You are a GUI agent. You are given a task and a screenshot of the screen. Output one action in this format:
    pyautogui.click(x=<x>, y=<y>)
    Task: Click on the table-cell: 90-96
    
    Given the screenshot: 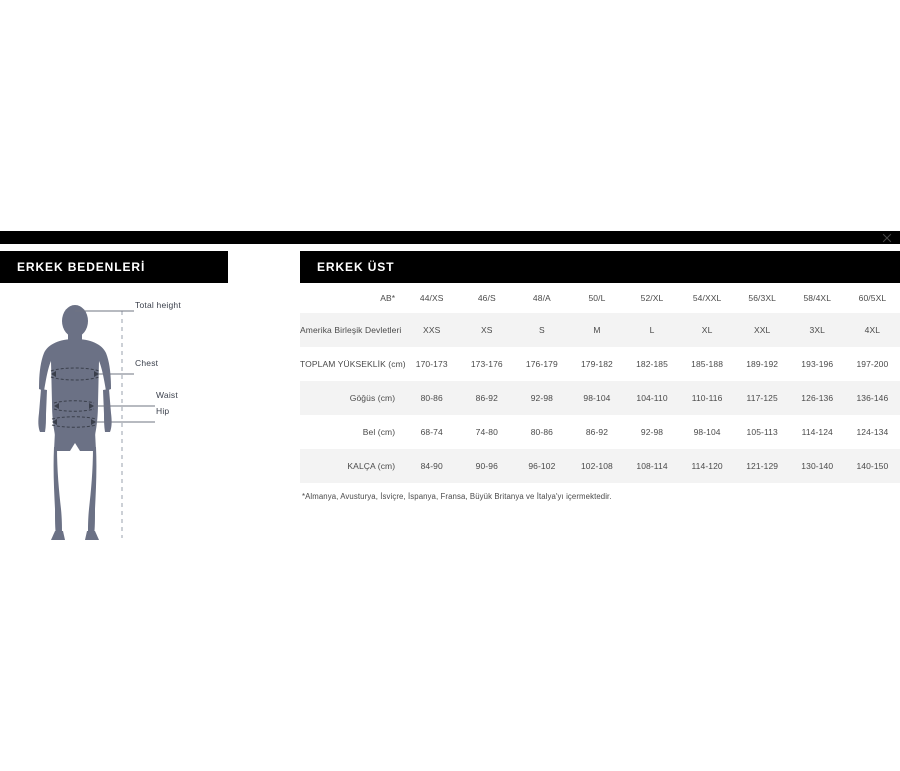 What is the action you would take?
    pyautogui.click(x=487, y=466)
    